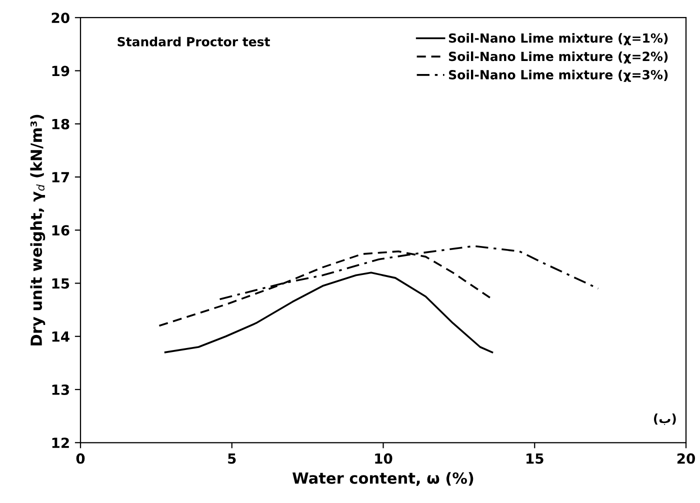 The height and width of the screenshot is (503, 700). Describe the element at coordinates (558, 39) in the screenshot. I see `legend-label: Soil-Nano Lime mixture (χ=1%)` at that location.